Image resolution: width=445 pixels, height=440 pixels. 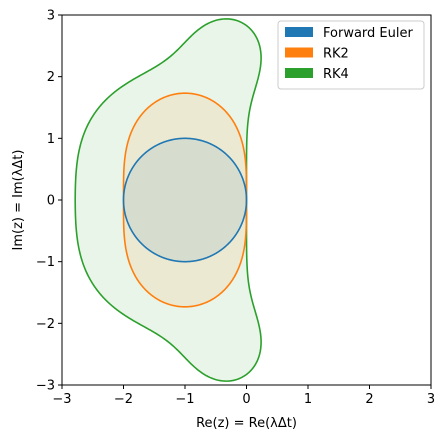 What do you see at coordinates (368, 33) in the screenshot?
I see `legend-label-forward-euler: Forward Euler` at bounding box center [368, 33].